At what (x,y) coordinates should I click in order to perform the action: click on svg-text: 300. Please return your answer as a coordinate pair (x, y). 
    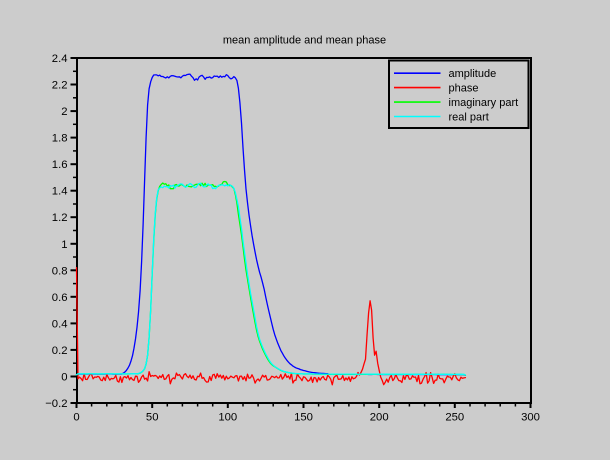
    Looking at the image, I should click on (530, 418).